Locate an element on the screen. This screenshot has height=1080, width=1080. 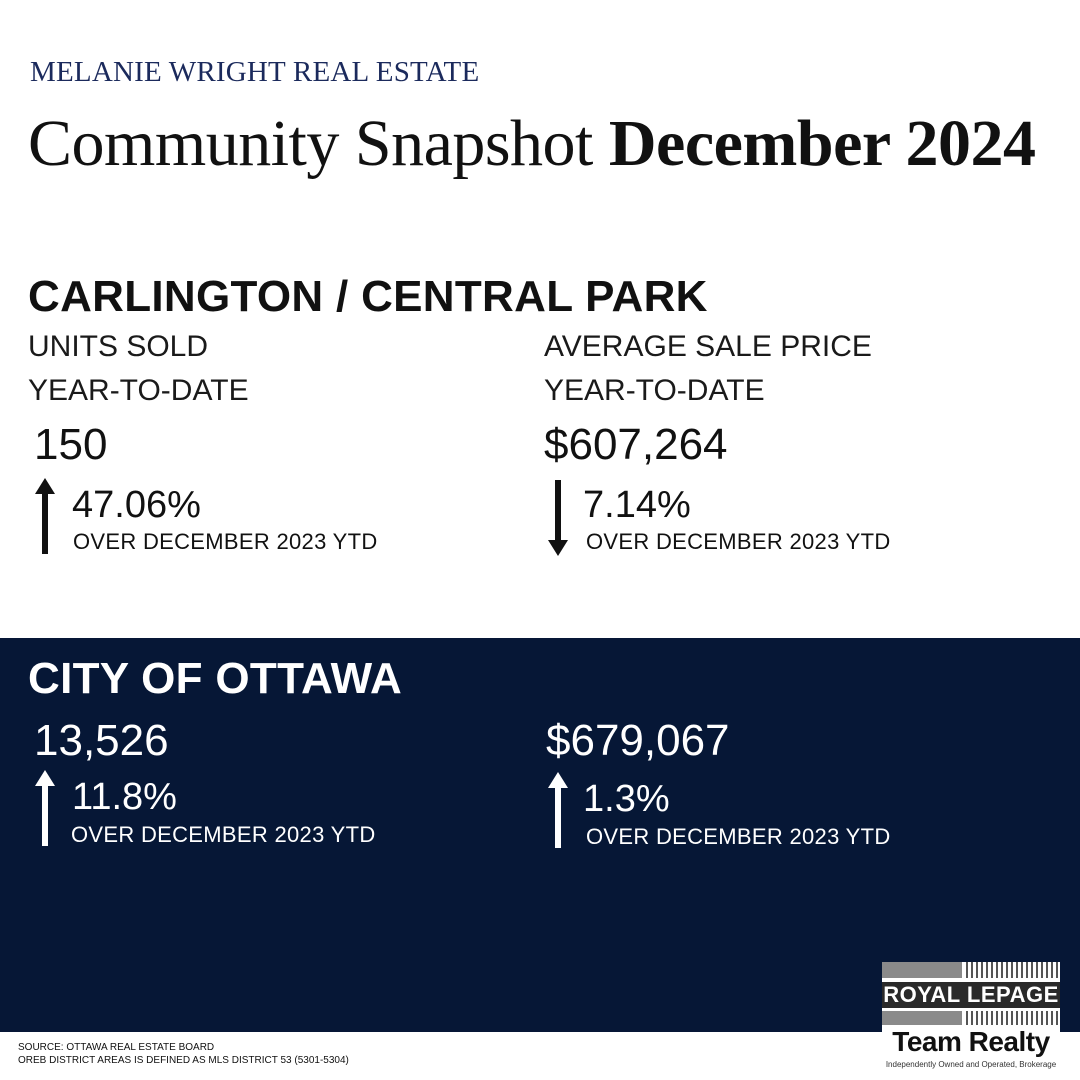
community-name: CARLINGTON / CENTRAL PARK is located at coordinates (368, 296).